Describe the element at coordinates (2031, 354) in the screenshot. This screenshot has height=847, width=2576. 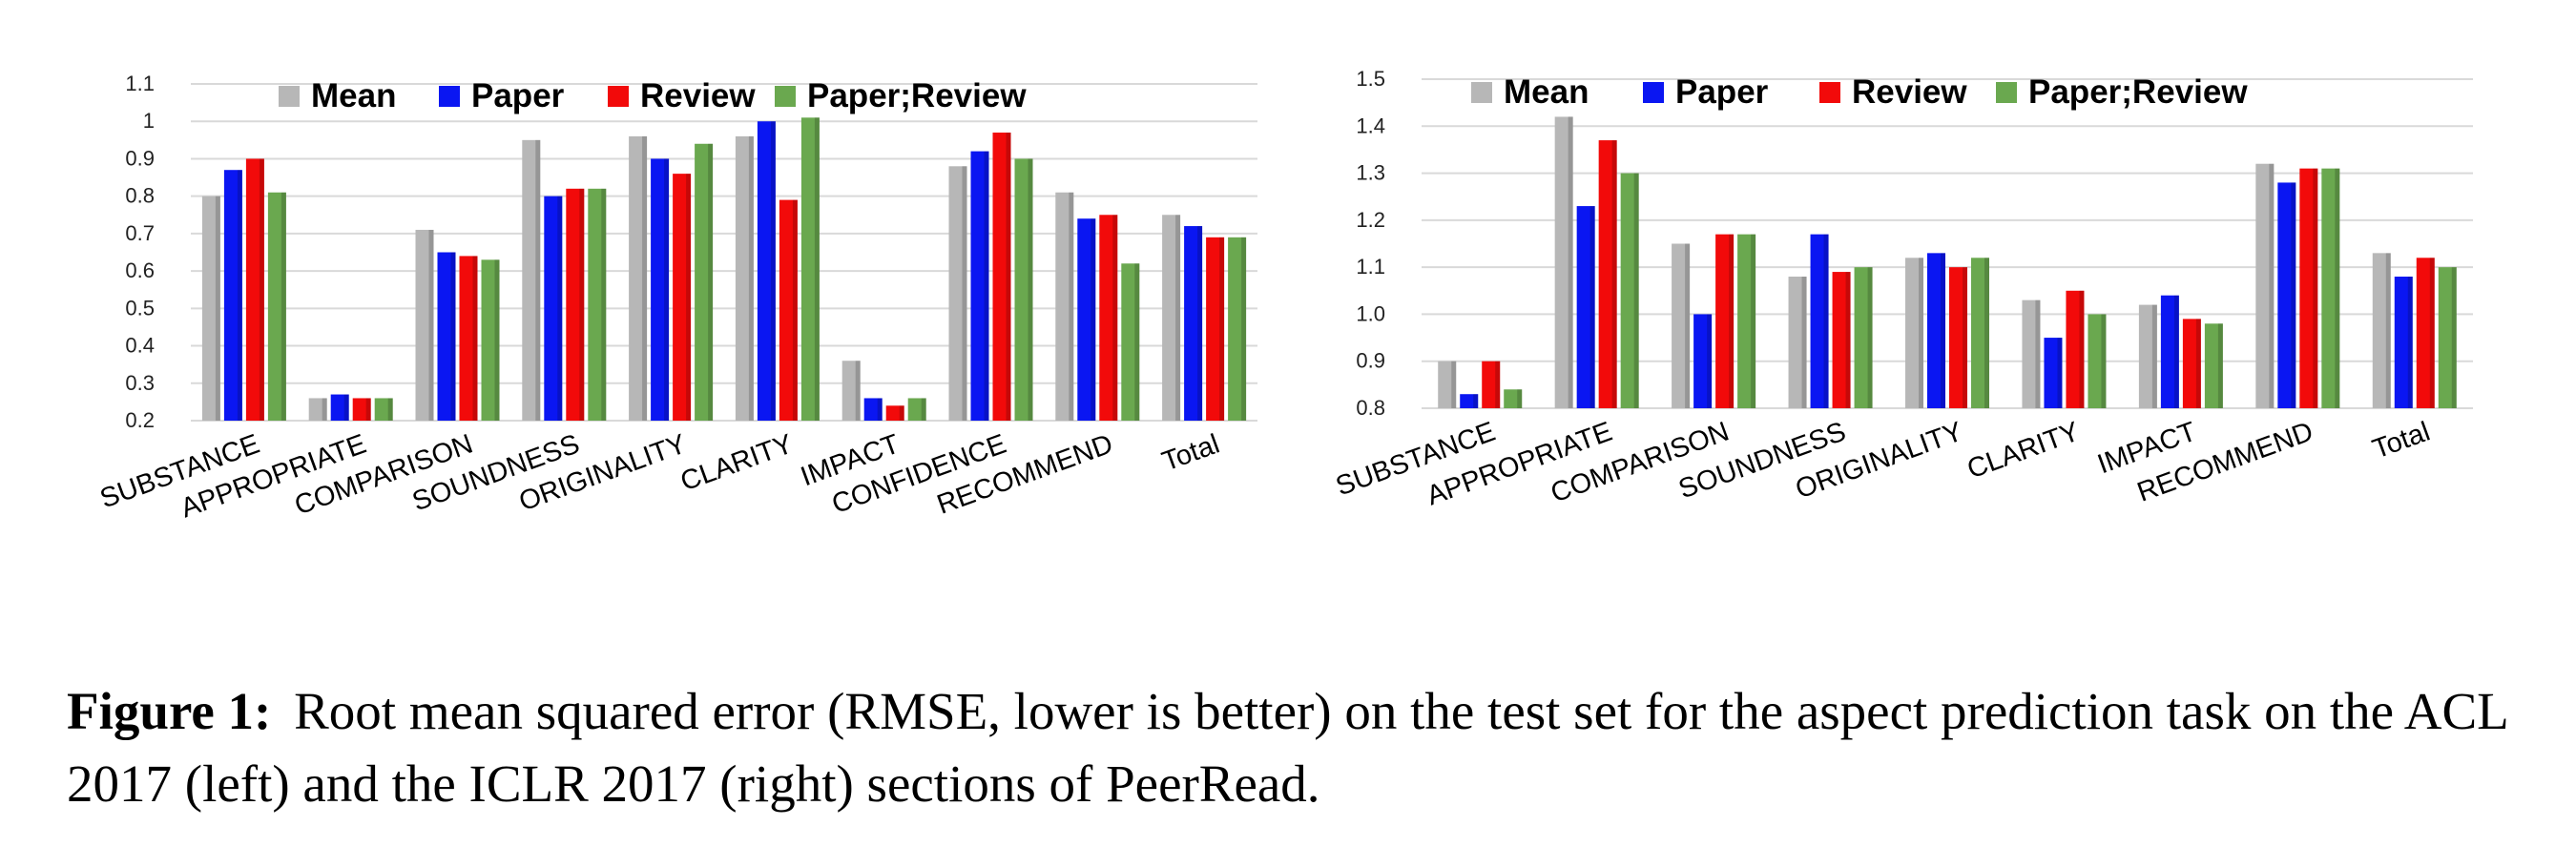
I see `bar-mean-clarity` at that location.